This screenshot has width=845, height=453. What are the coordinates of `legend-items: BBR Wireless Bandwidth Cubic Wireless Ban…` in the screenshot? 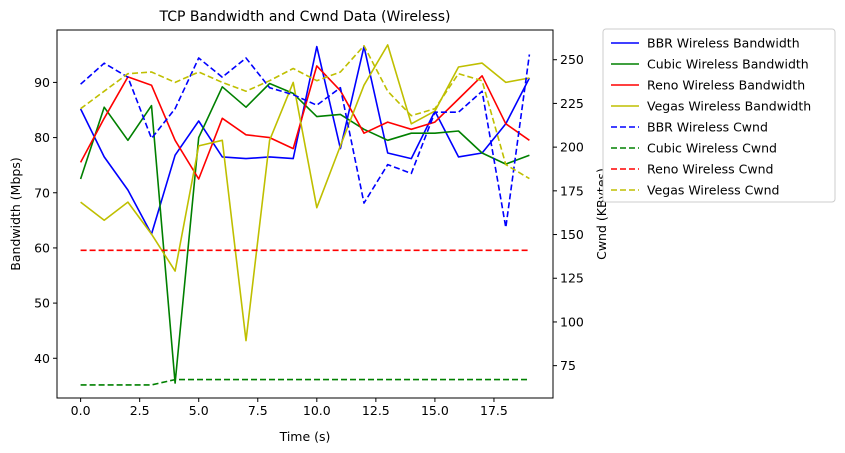 It's located at (711, 117).